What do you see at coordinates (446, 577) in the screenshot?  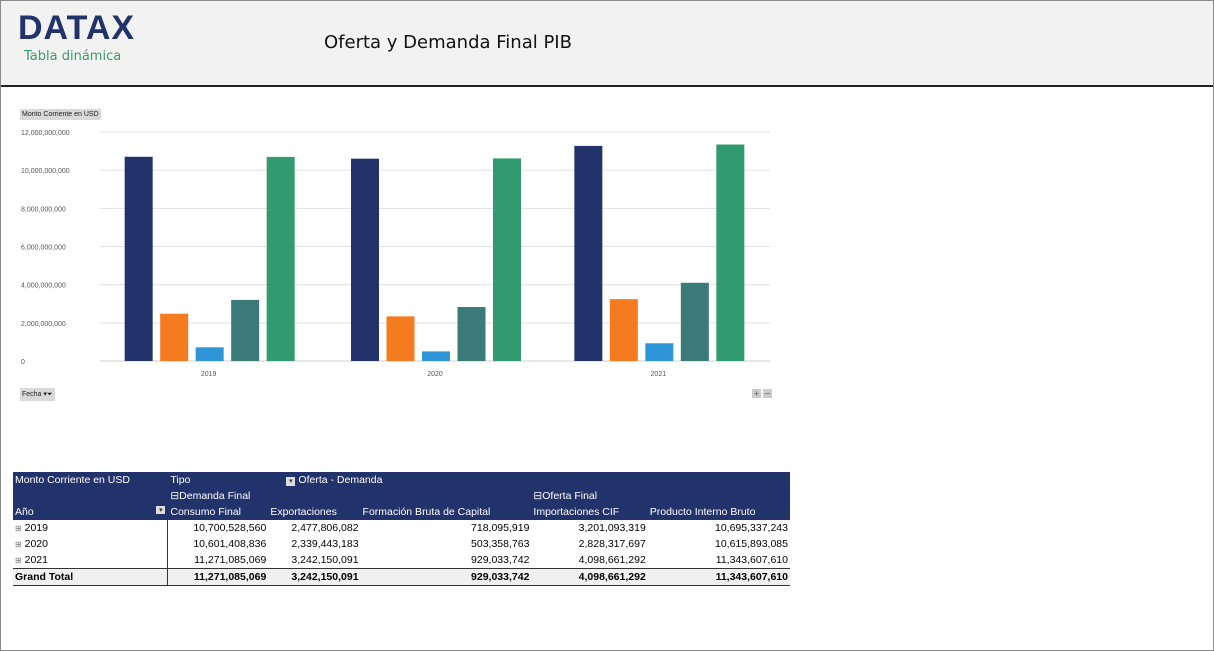 I see `total-cell: 929,033,742` at bounding box center [446, 577].